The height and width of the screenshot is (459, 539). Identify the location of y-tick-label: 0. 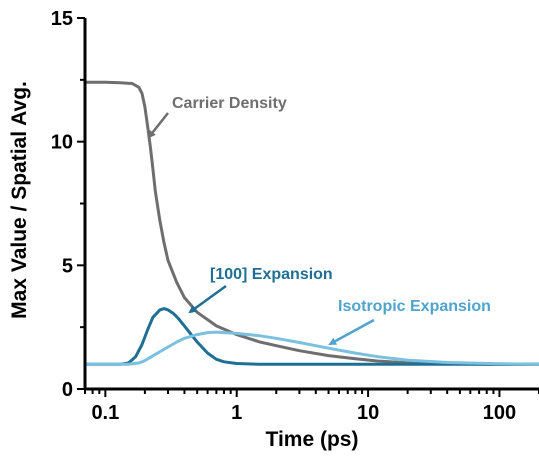
(67, 390).